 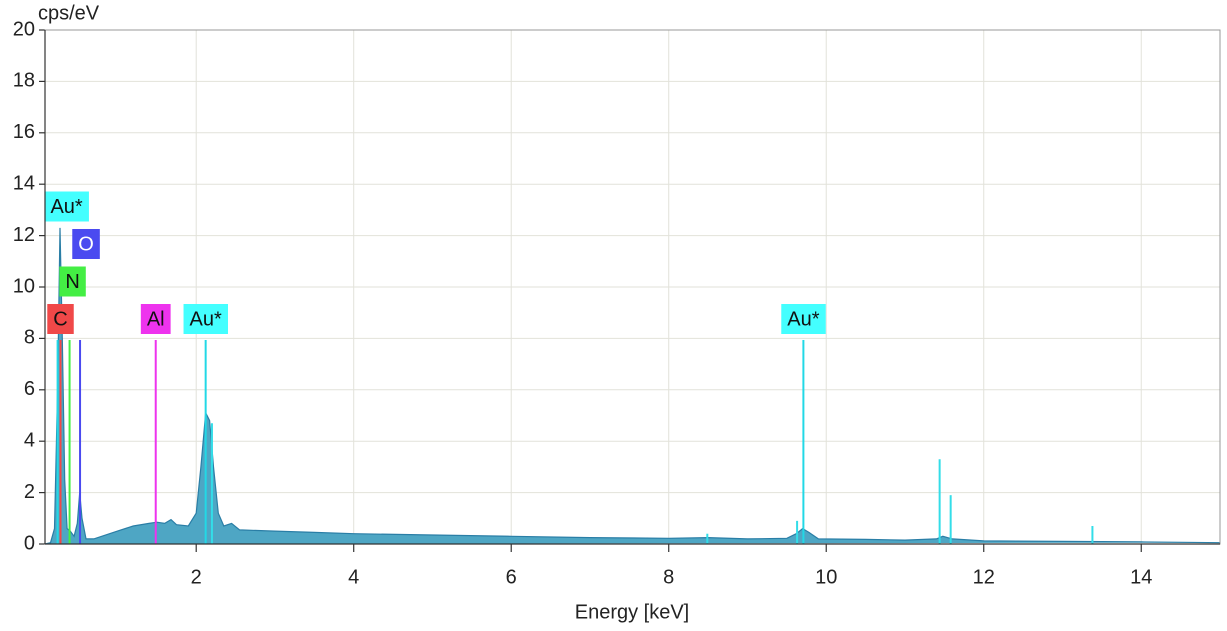 What do you see at coordinates (826, 577) in the screenshot?
I see `x-tick-label: 10` at bounding box center [826, 577].